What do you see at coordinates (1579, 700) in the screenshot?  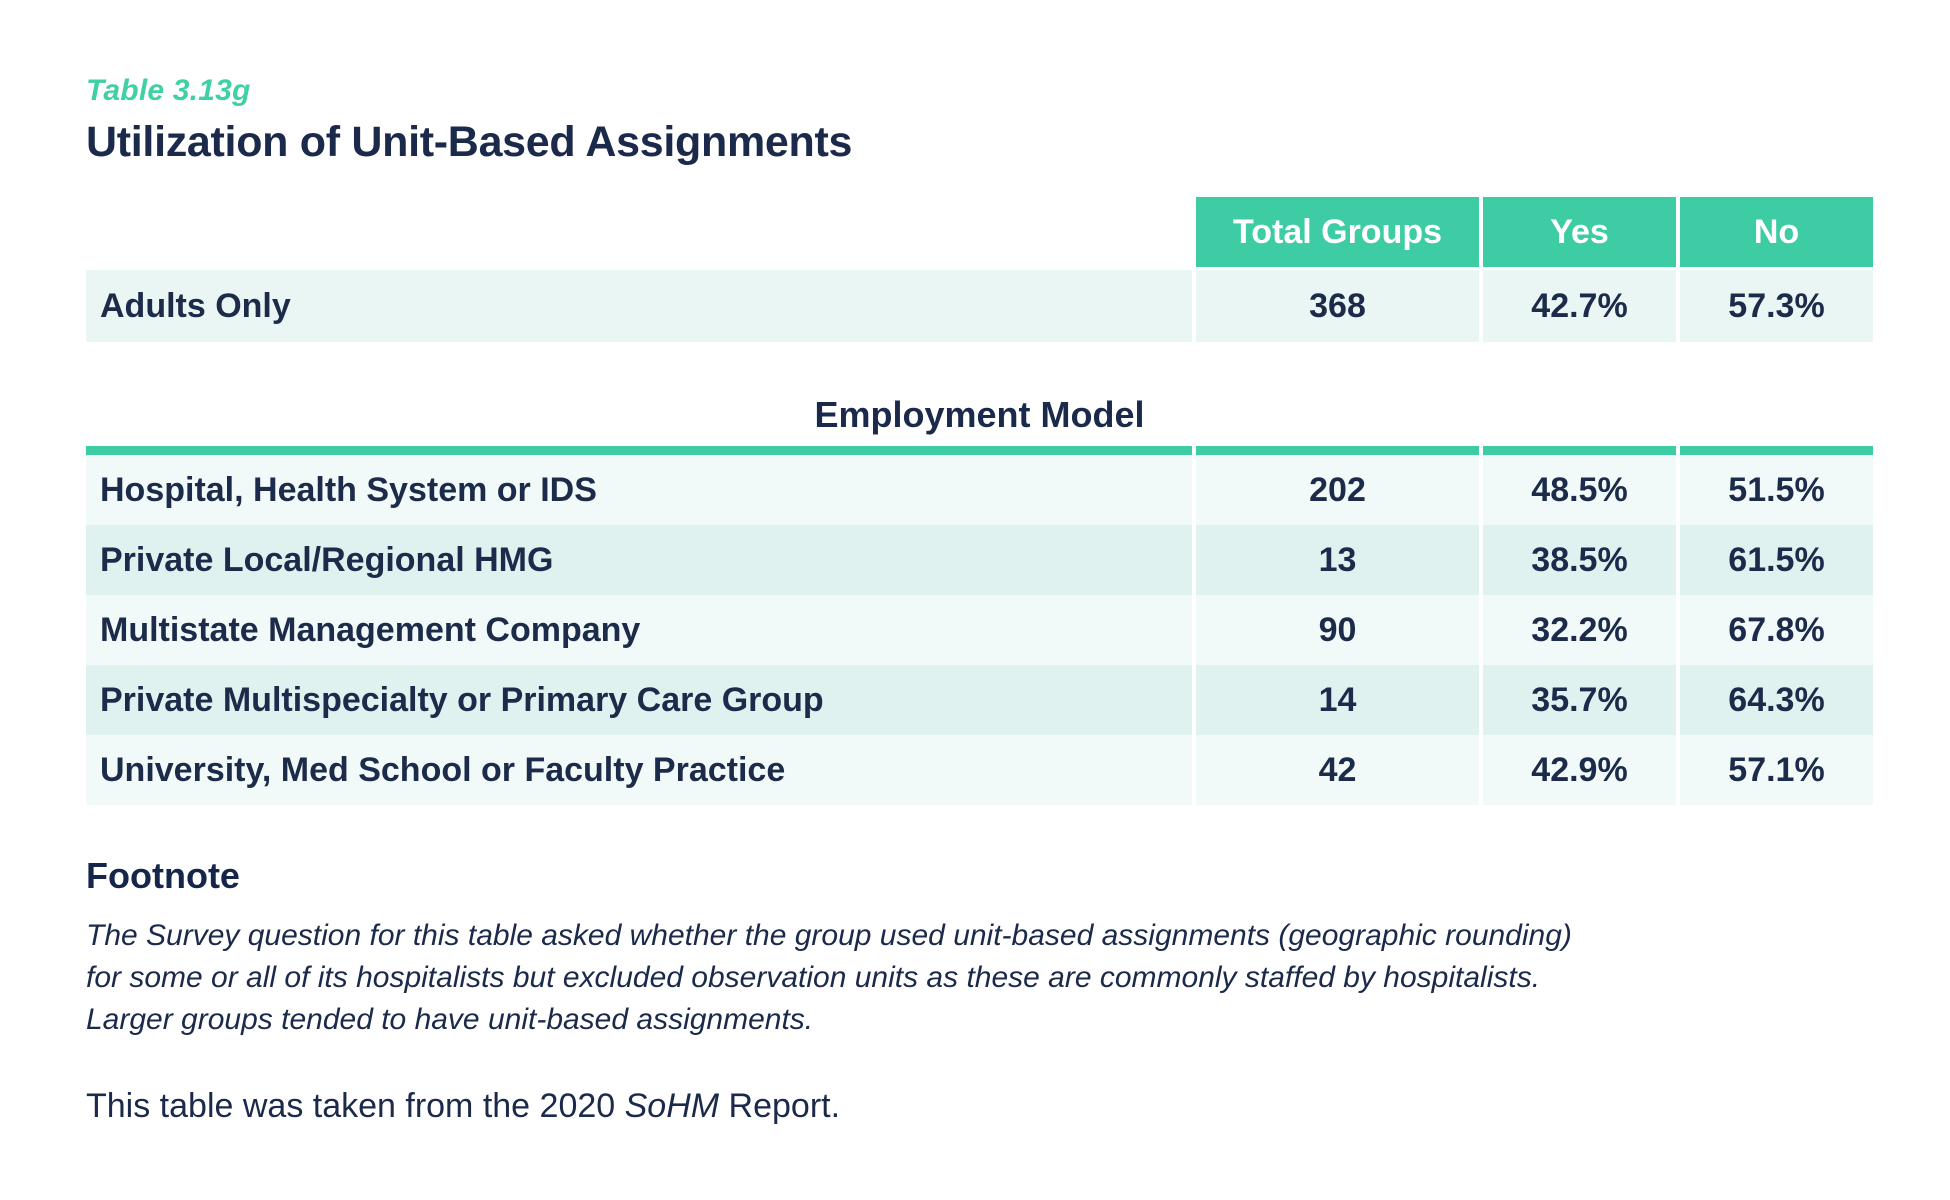 I see `cell-yes: 35.7%` at bounding box center [1579, 700].